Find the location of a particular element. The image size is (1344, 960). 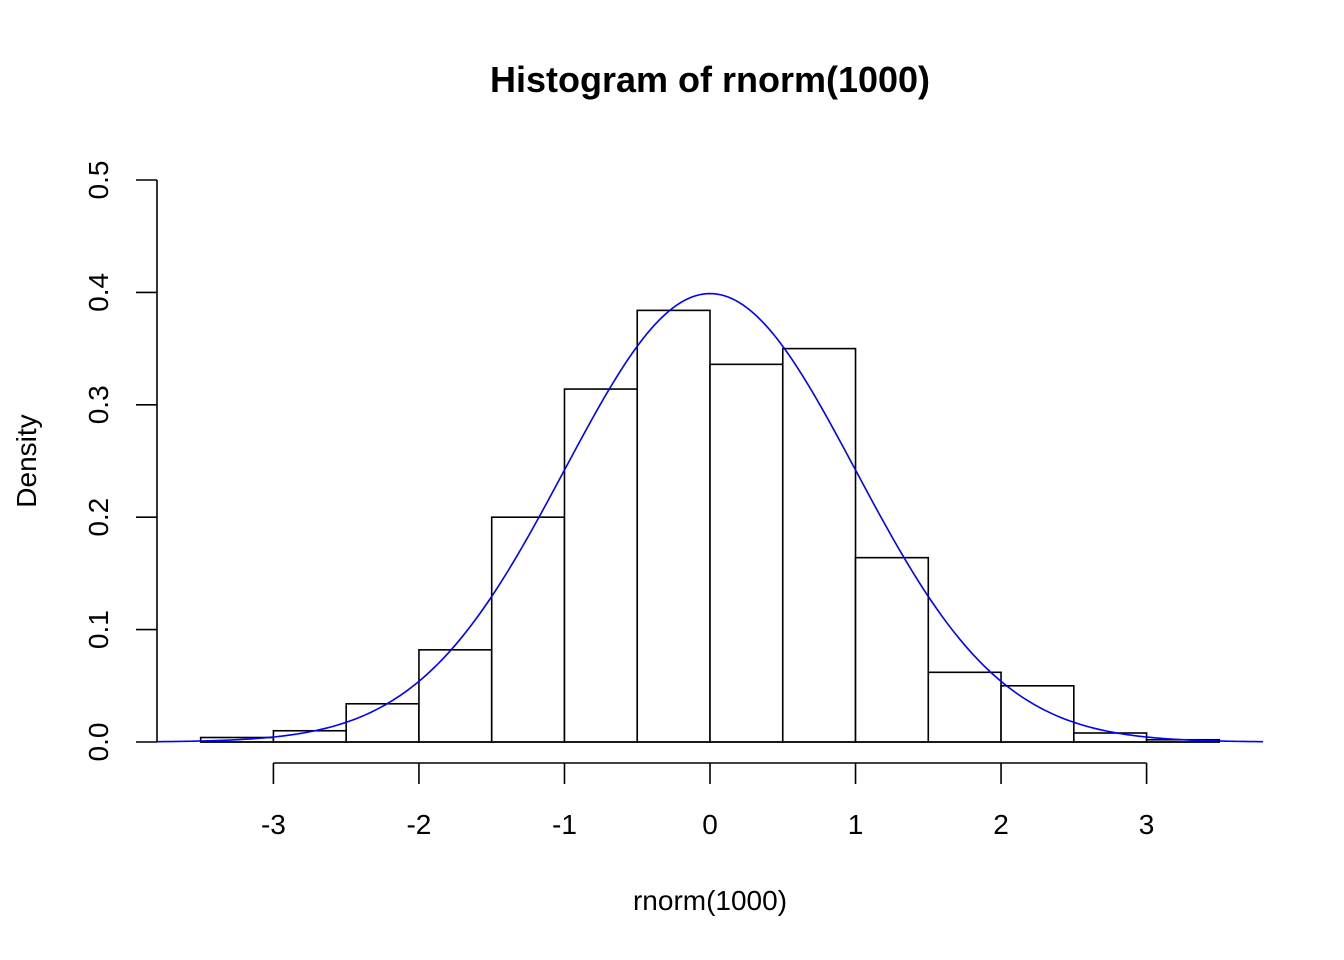

x-tick-label: 2 is located at coordinates (1001, 824).